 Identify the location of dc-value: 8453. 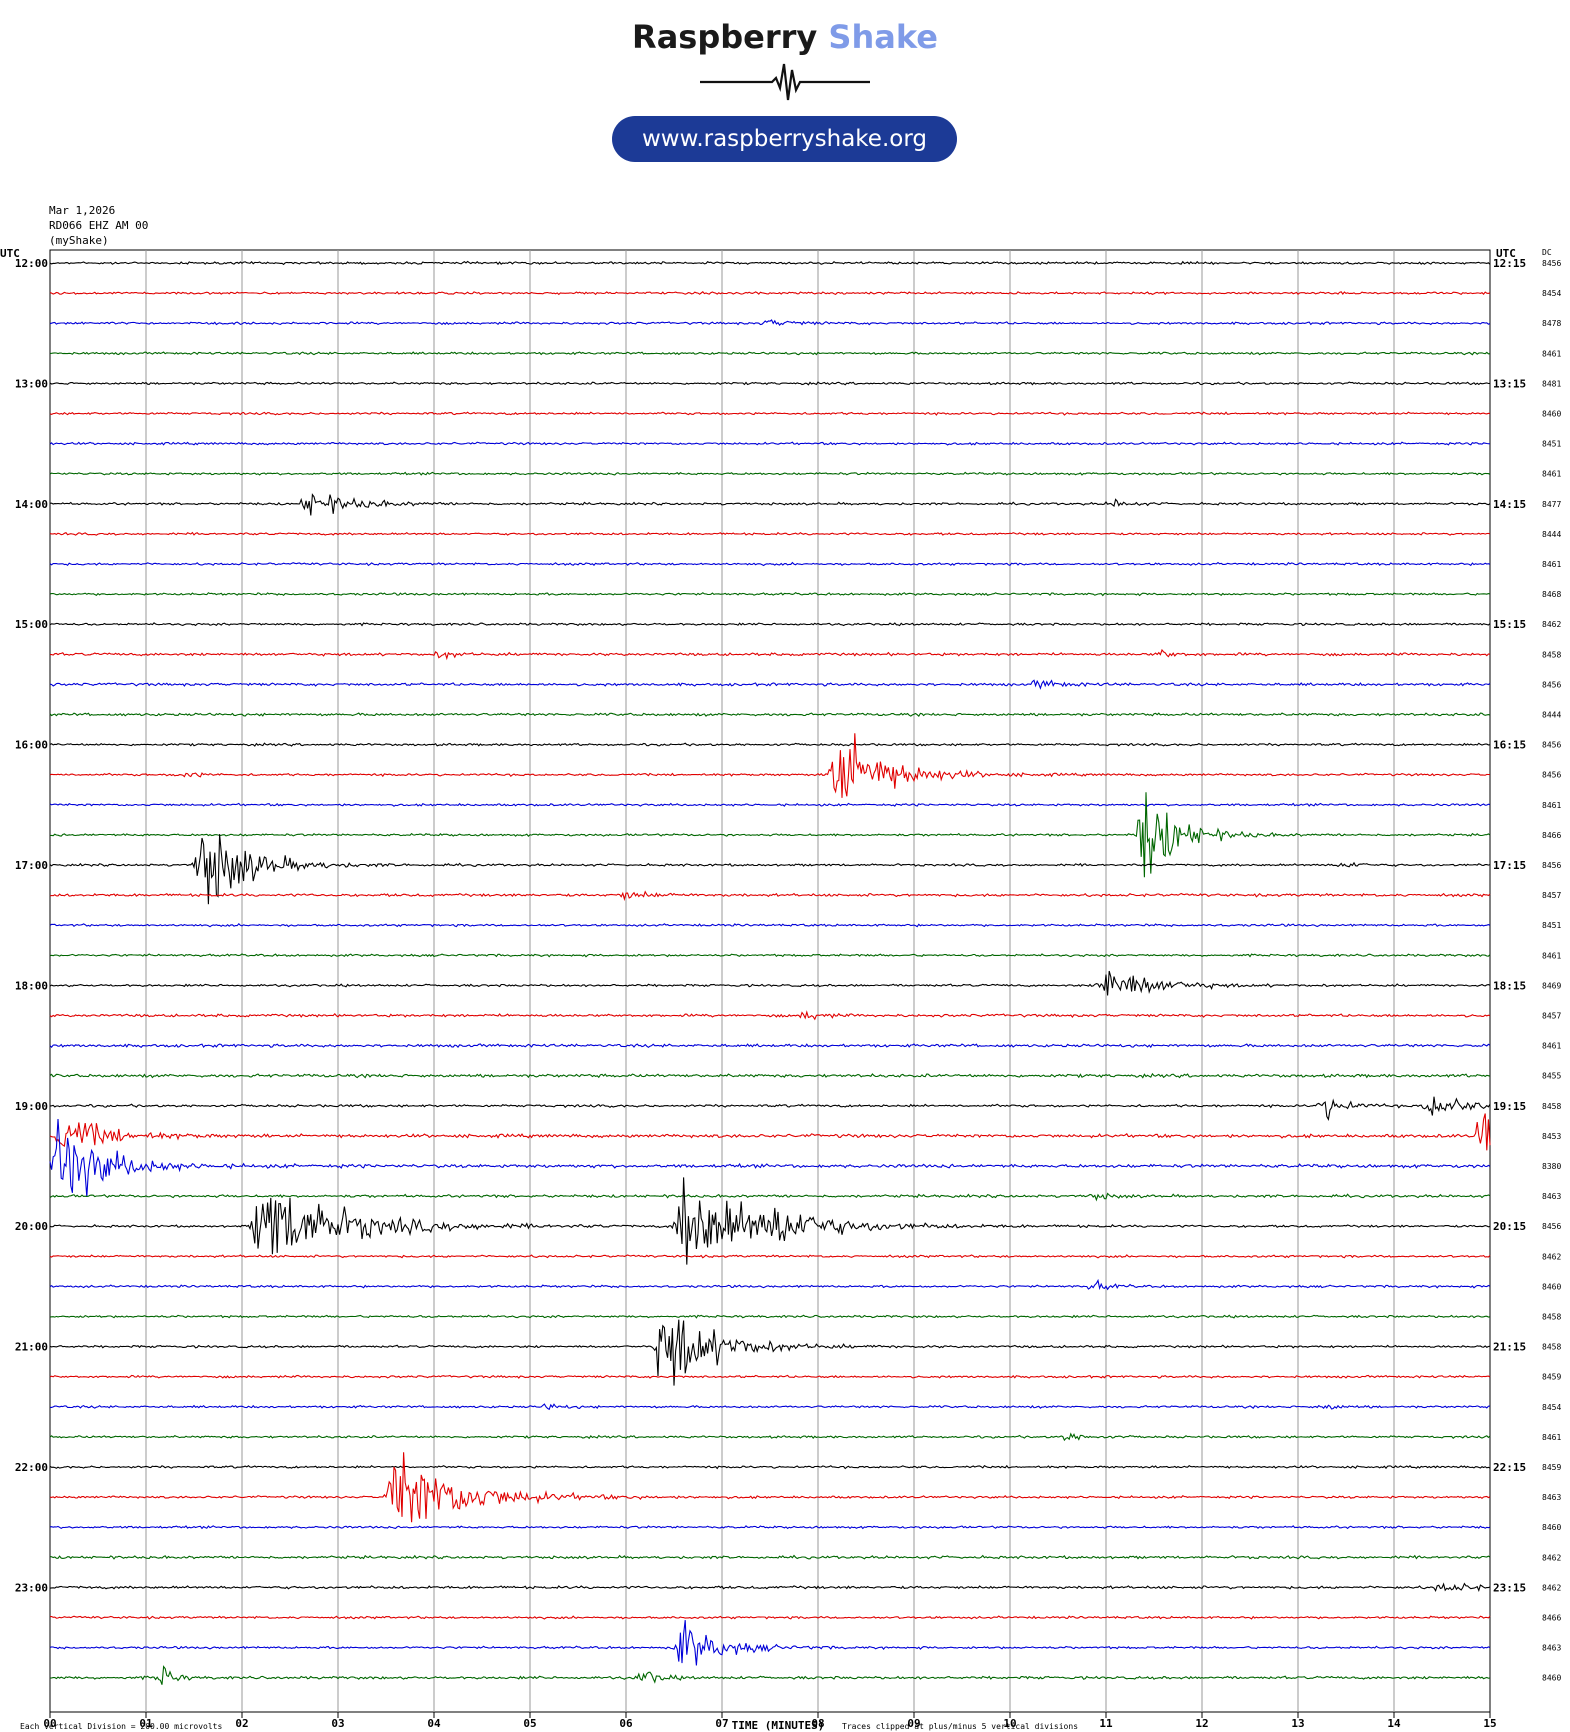
(1551, 1136).